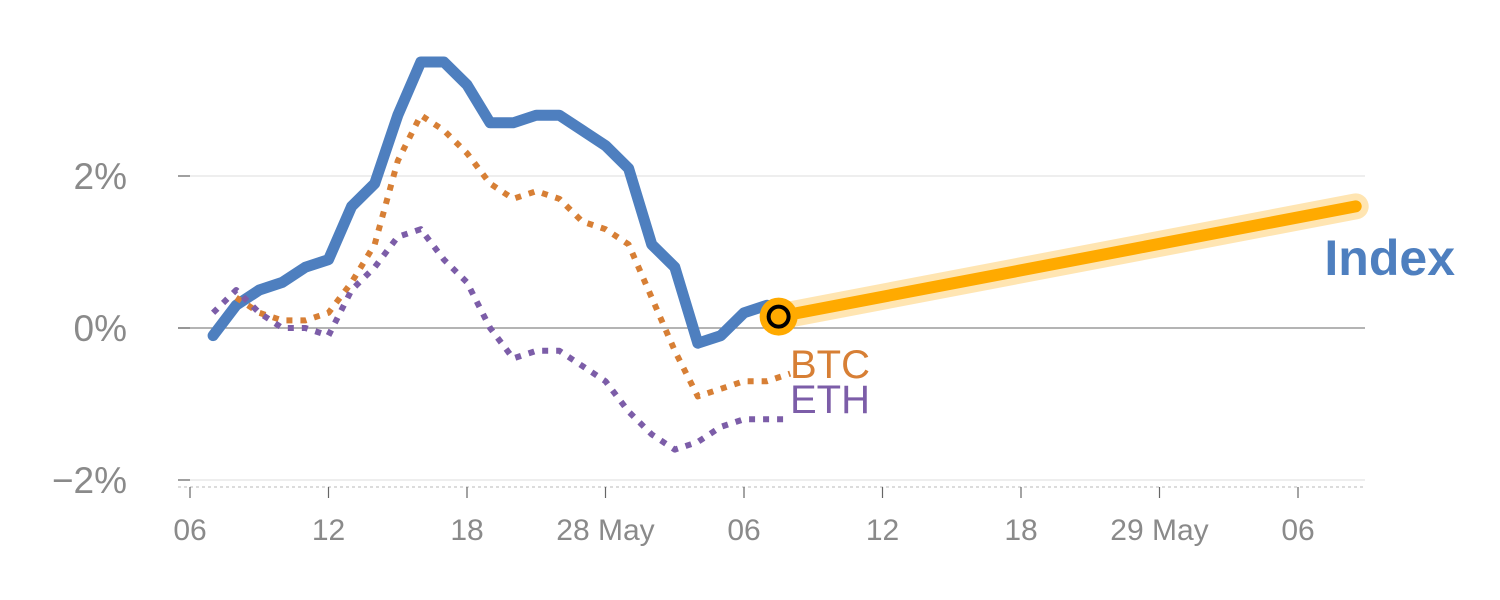  Describe the element at coordinates (605, 530) in the screenshot. I see `x-tick-label: 28 May` at that location.